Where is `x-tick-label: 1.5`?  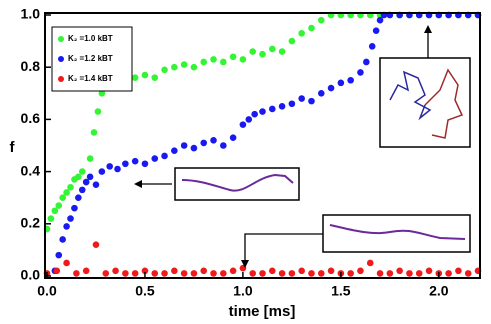 x-tick-label: 1.5 is located at coordinates (341, 291).